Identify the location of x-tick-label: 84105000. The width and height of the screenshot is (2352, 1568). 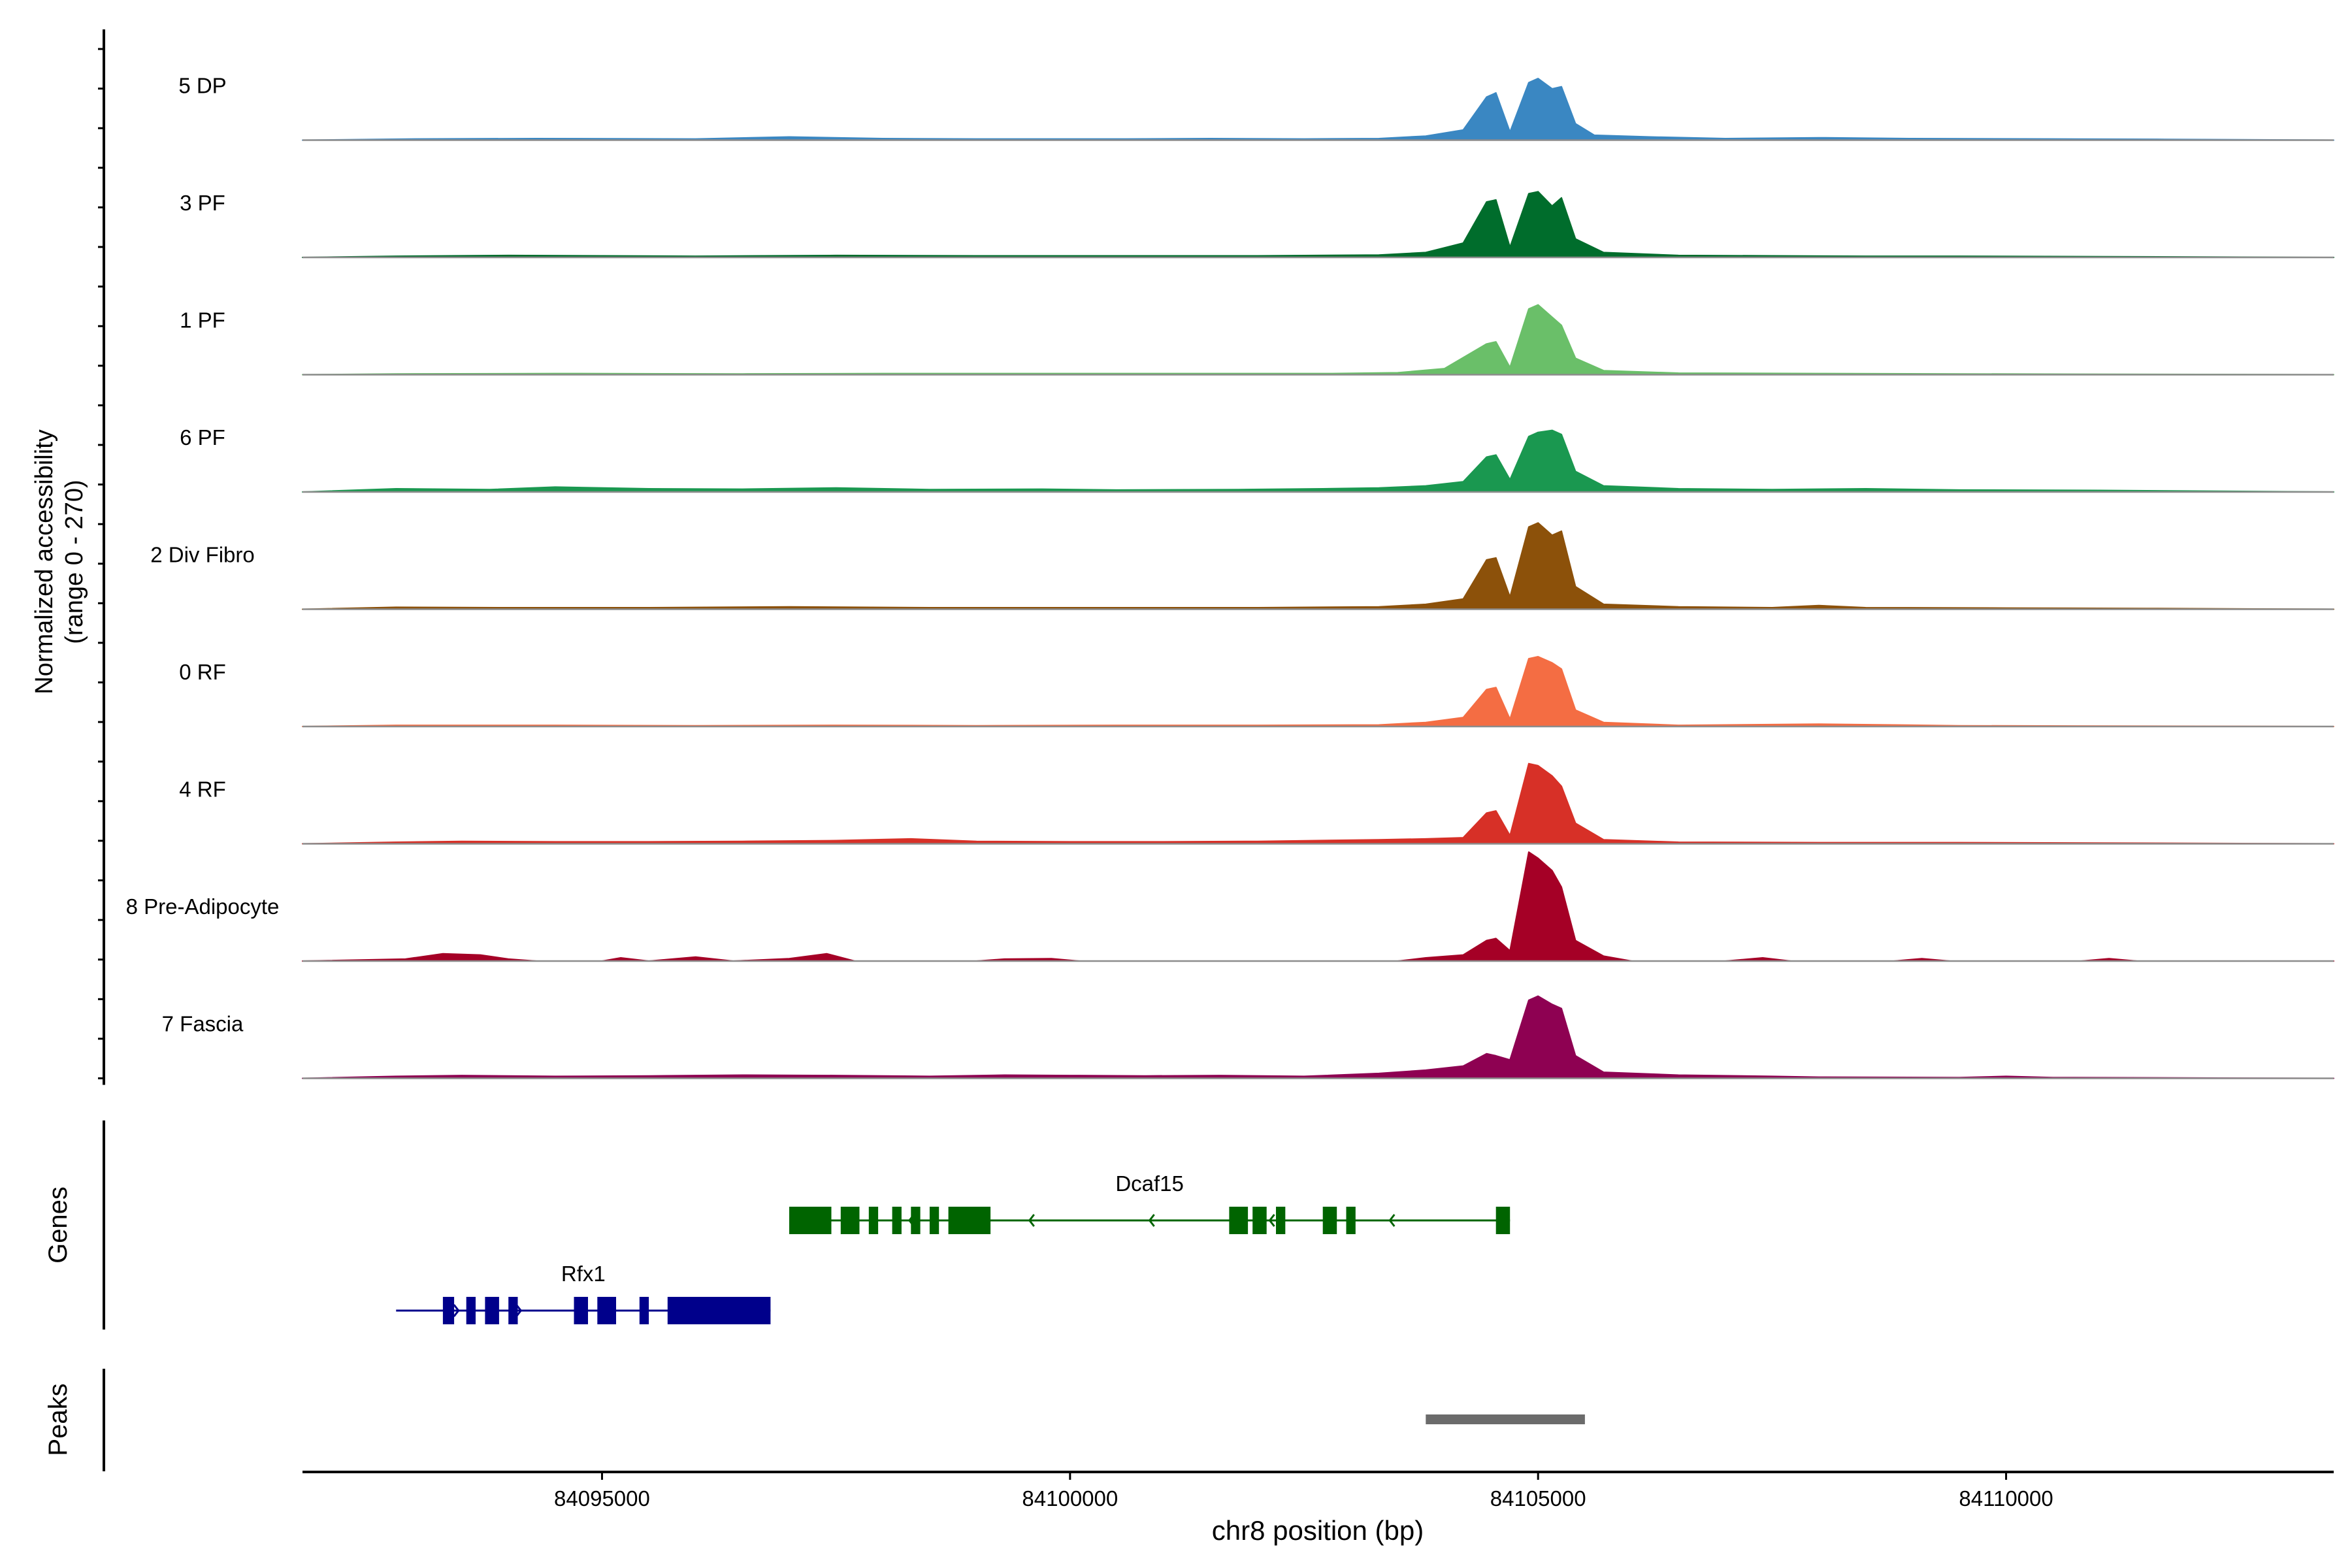
(1538, 1498).